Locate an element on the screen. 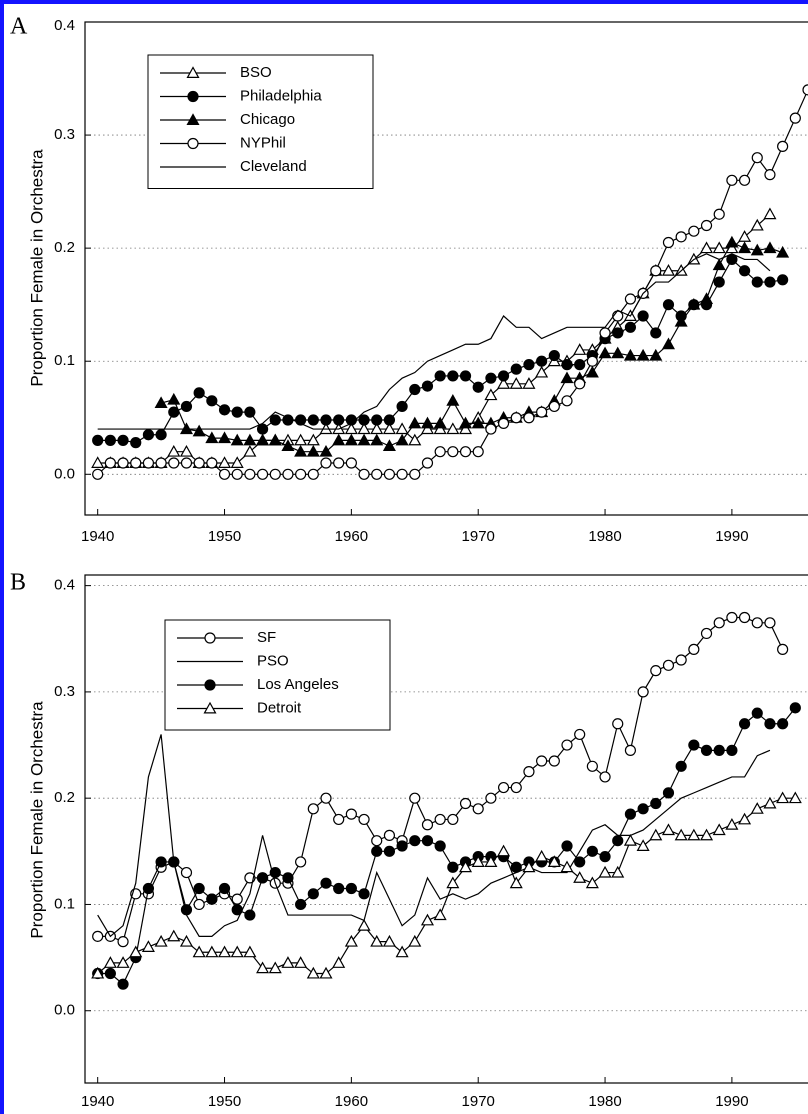  x-tick-label: 1980 is located at coordinates (604, 536).